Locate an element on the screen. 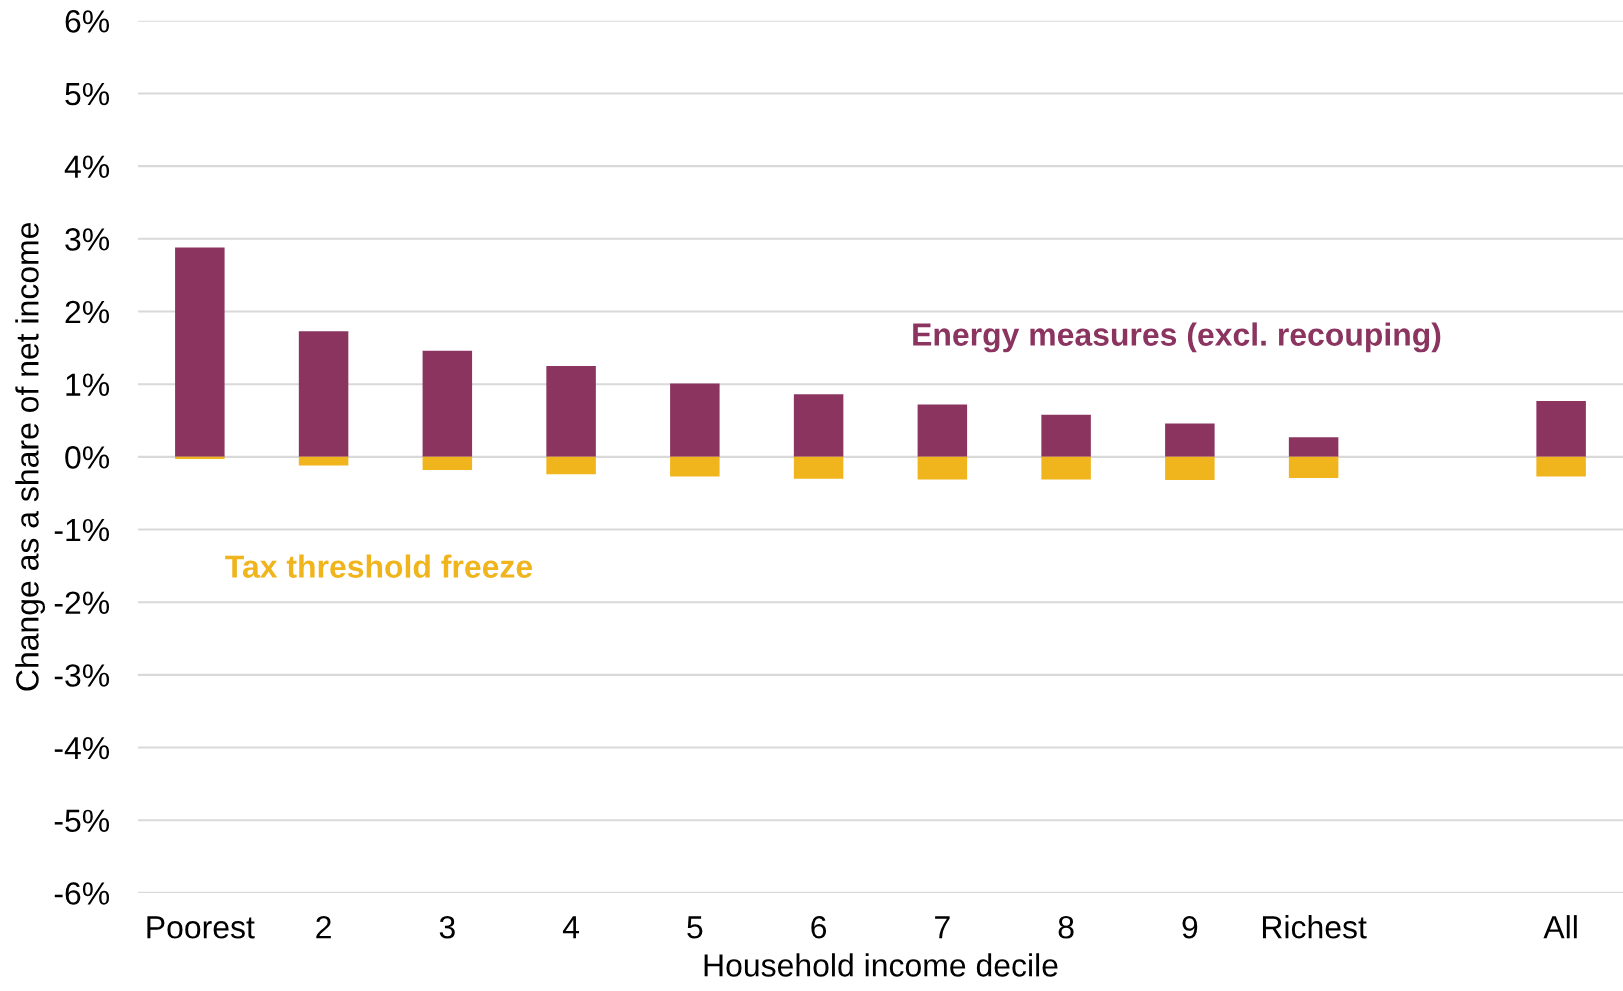 Image resolution: width=1623 pixels, height=991 pixels. y-tick-label: -2% is located at coordinates (82, 602).